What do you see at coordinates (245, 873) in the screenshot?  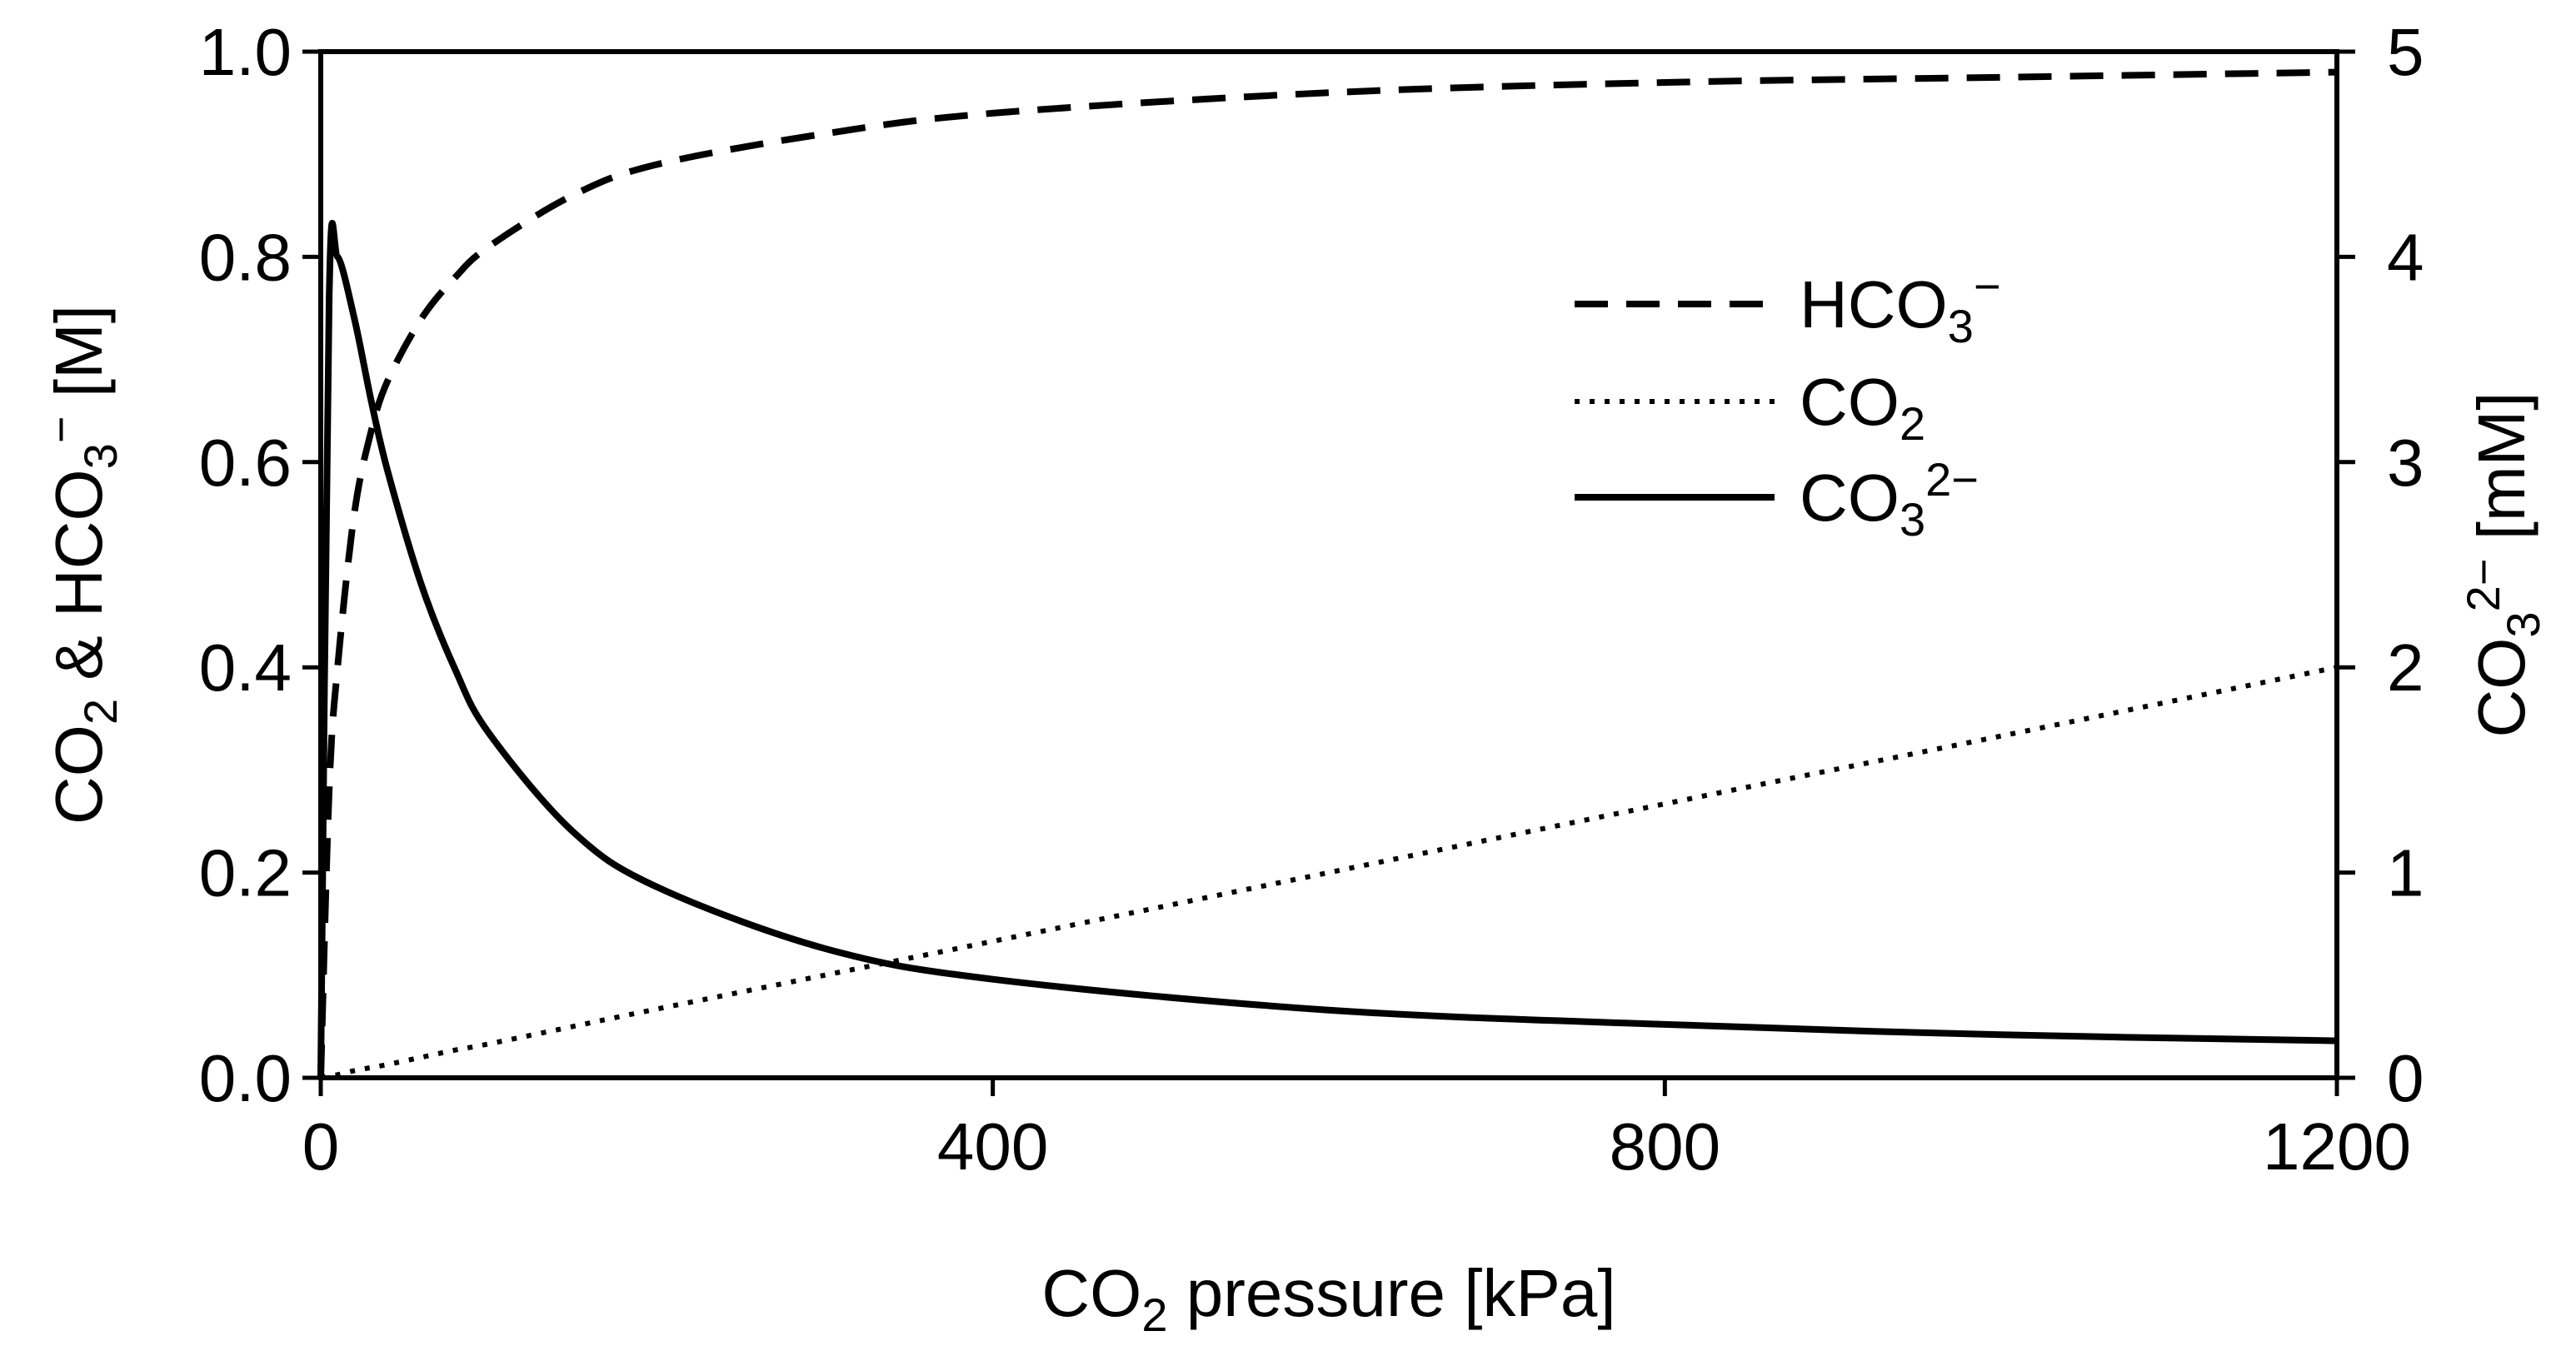 I see `y-left-tick-label: 0.2` at bounding box center [245, 873].